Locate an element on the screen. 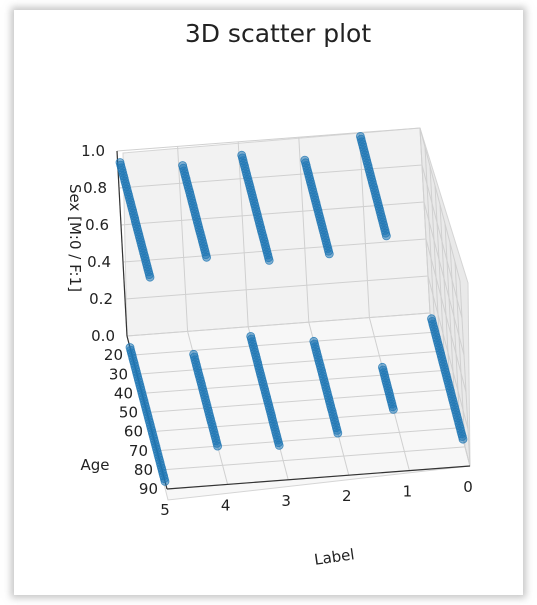 This screenshot has width=537, height=605. z-axis-line is located at coordinates (122, 243).